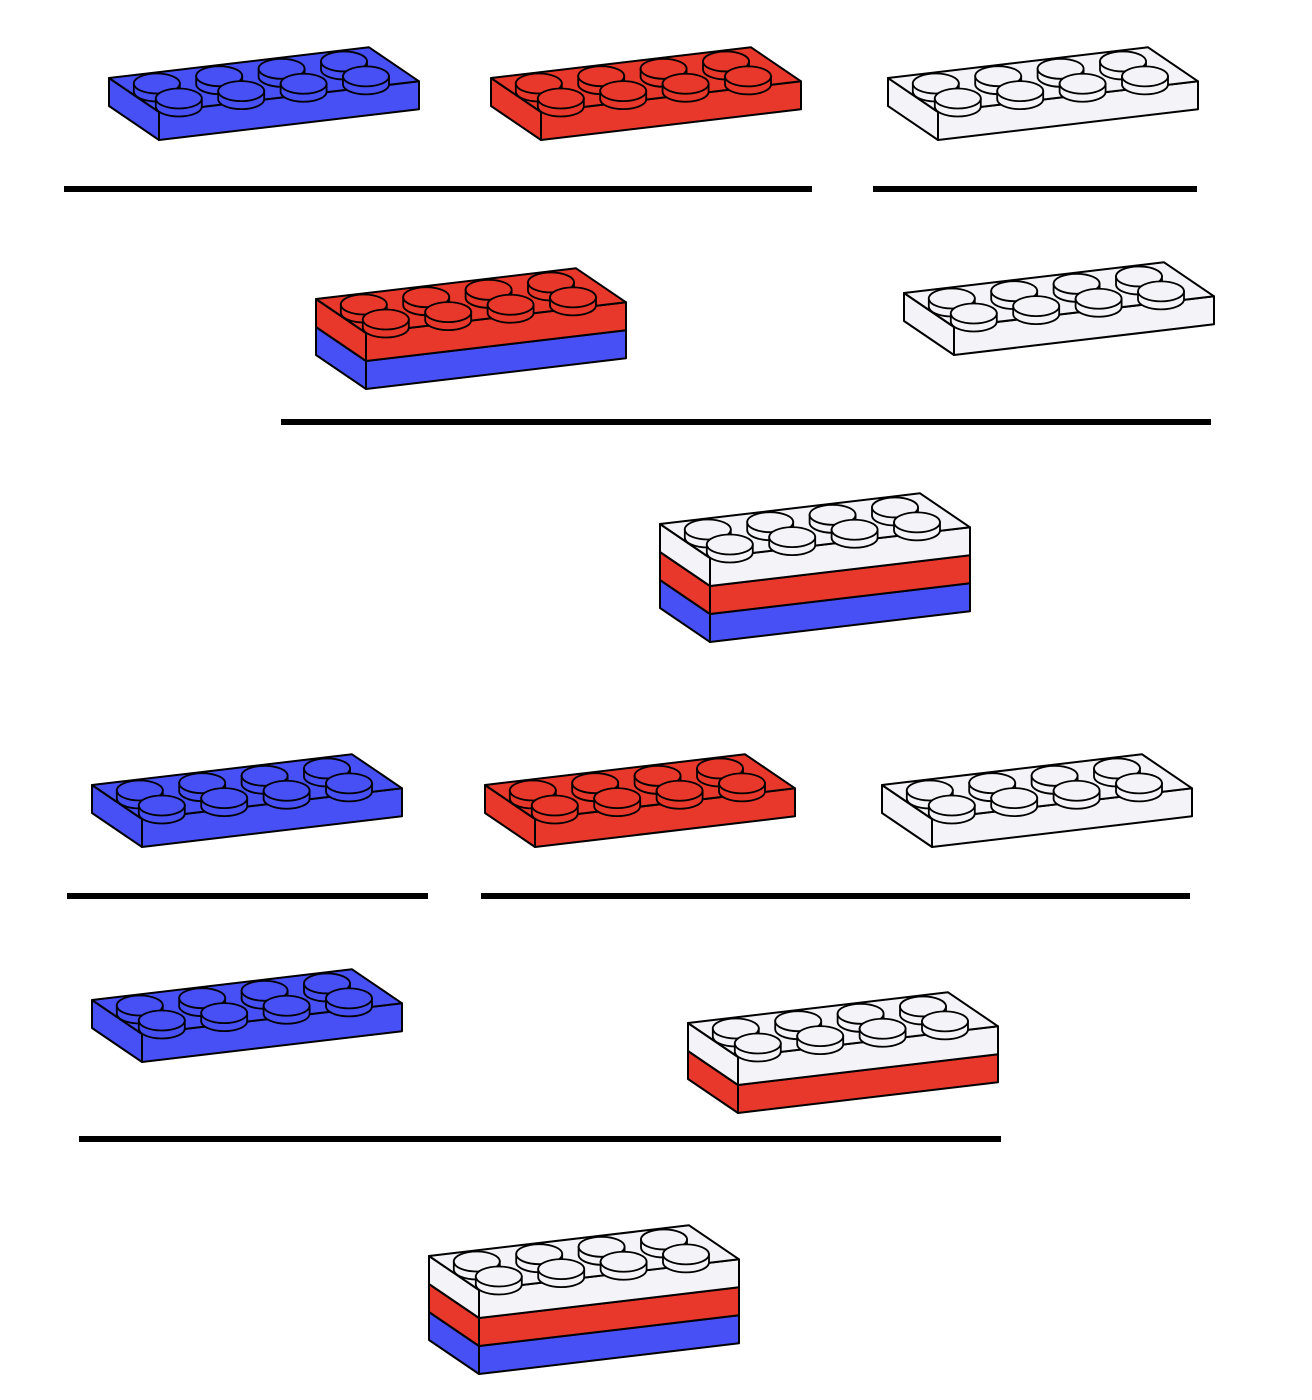 The width and height of the screenshot is (1312, 1400). Describe the element at coordinates (746, 422) in the screenshot. I see `combine-bar-first` at that location.